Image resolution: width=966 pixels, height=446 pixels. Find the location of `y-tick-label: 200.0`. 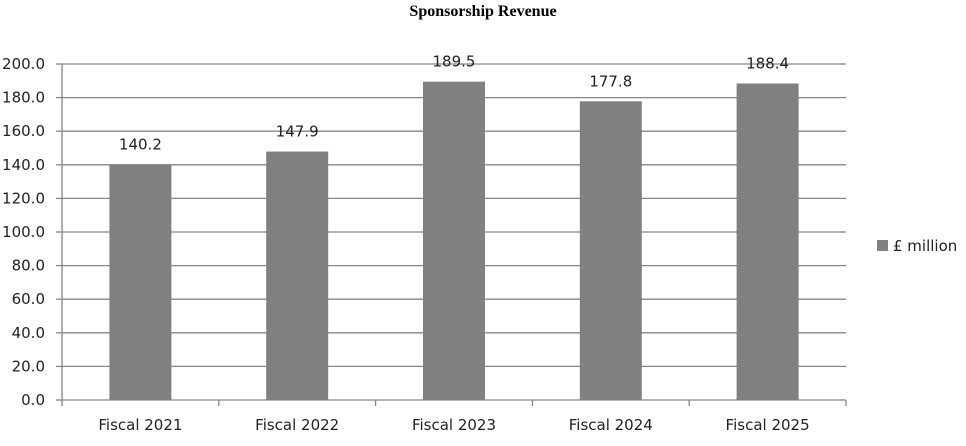

y-tick-label: 200.0 is located at coordinates (23, 64).